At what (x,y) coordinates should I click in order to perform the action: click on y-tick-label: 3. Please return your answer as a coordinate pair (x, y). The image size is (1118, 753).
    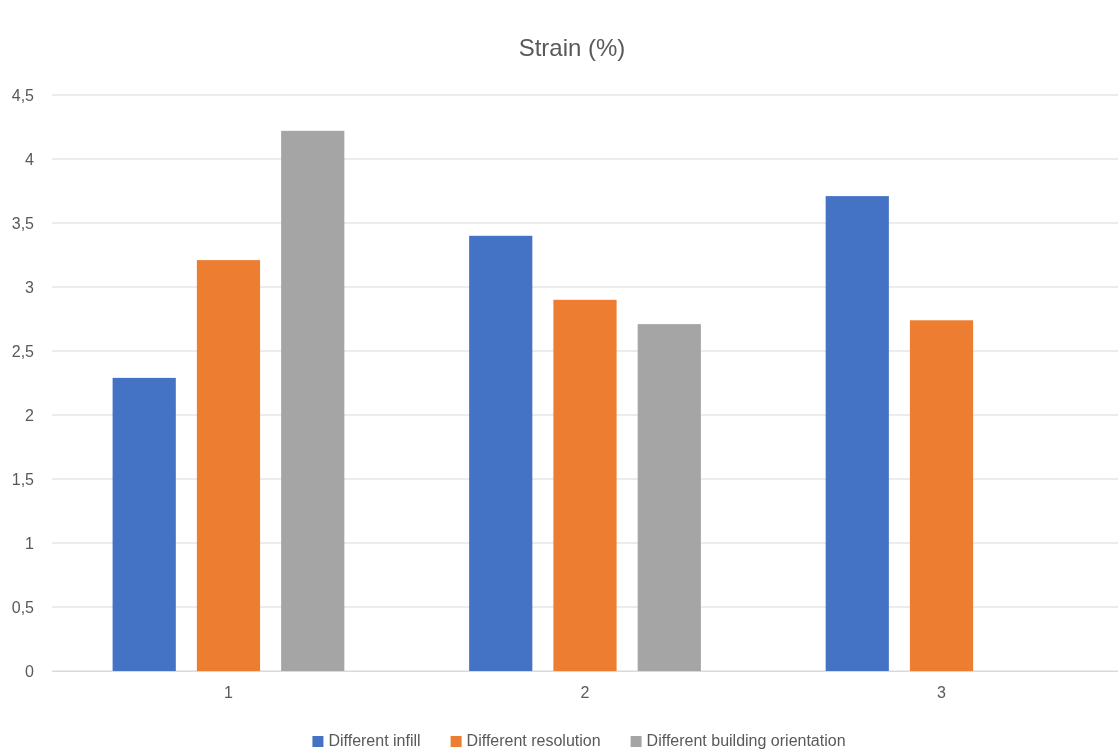
    Looking at the image, I should click on (30, 287).